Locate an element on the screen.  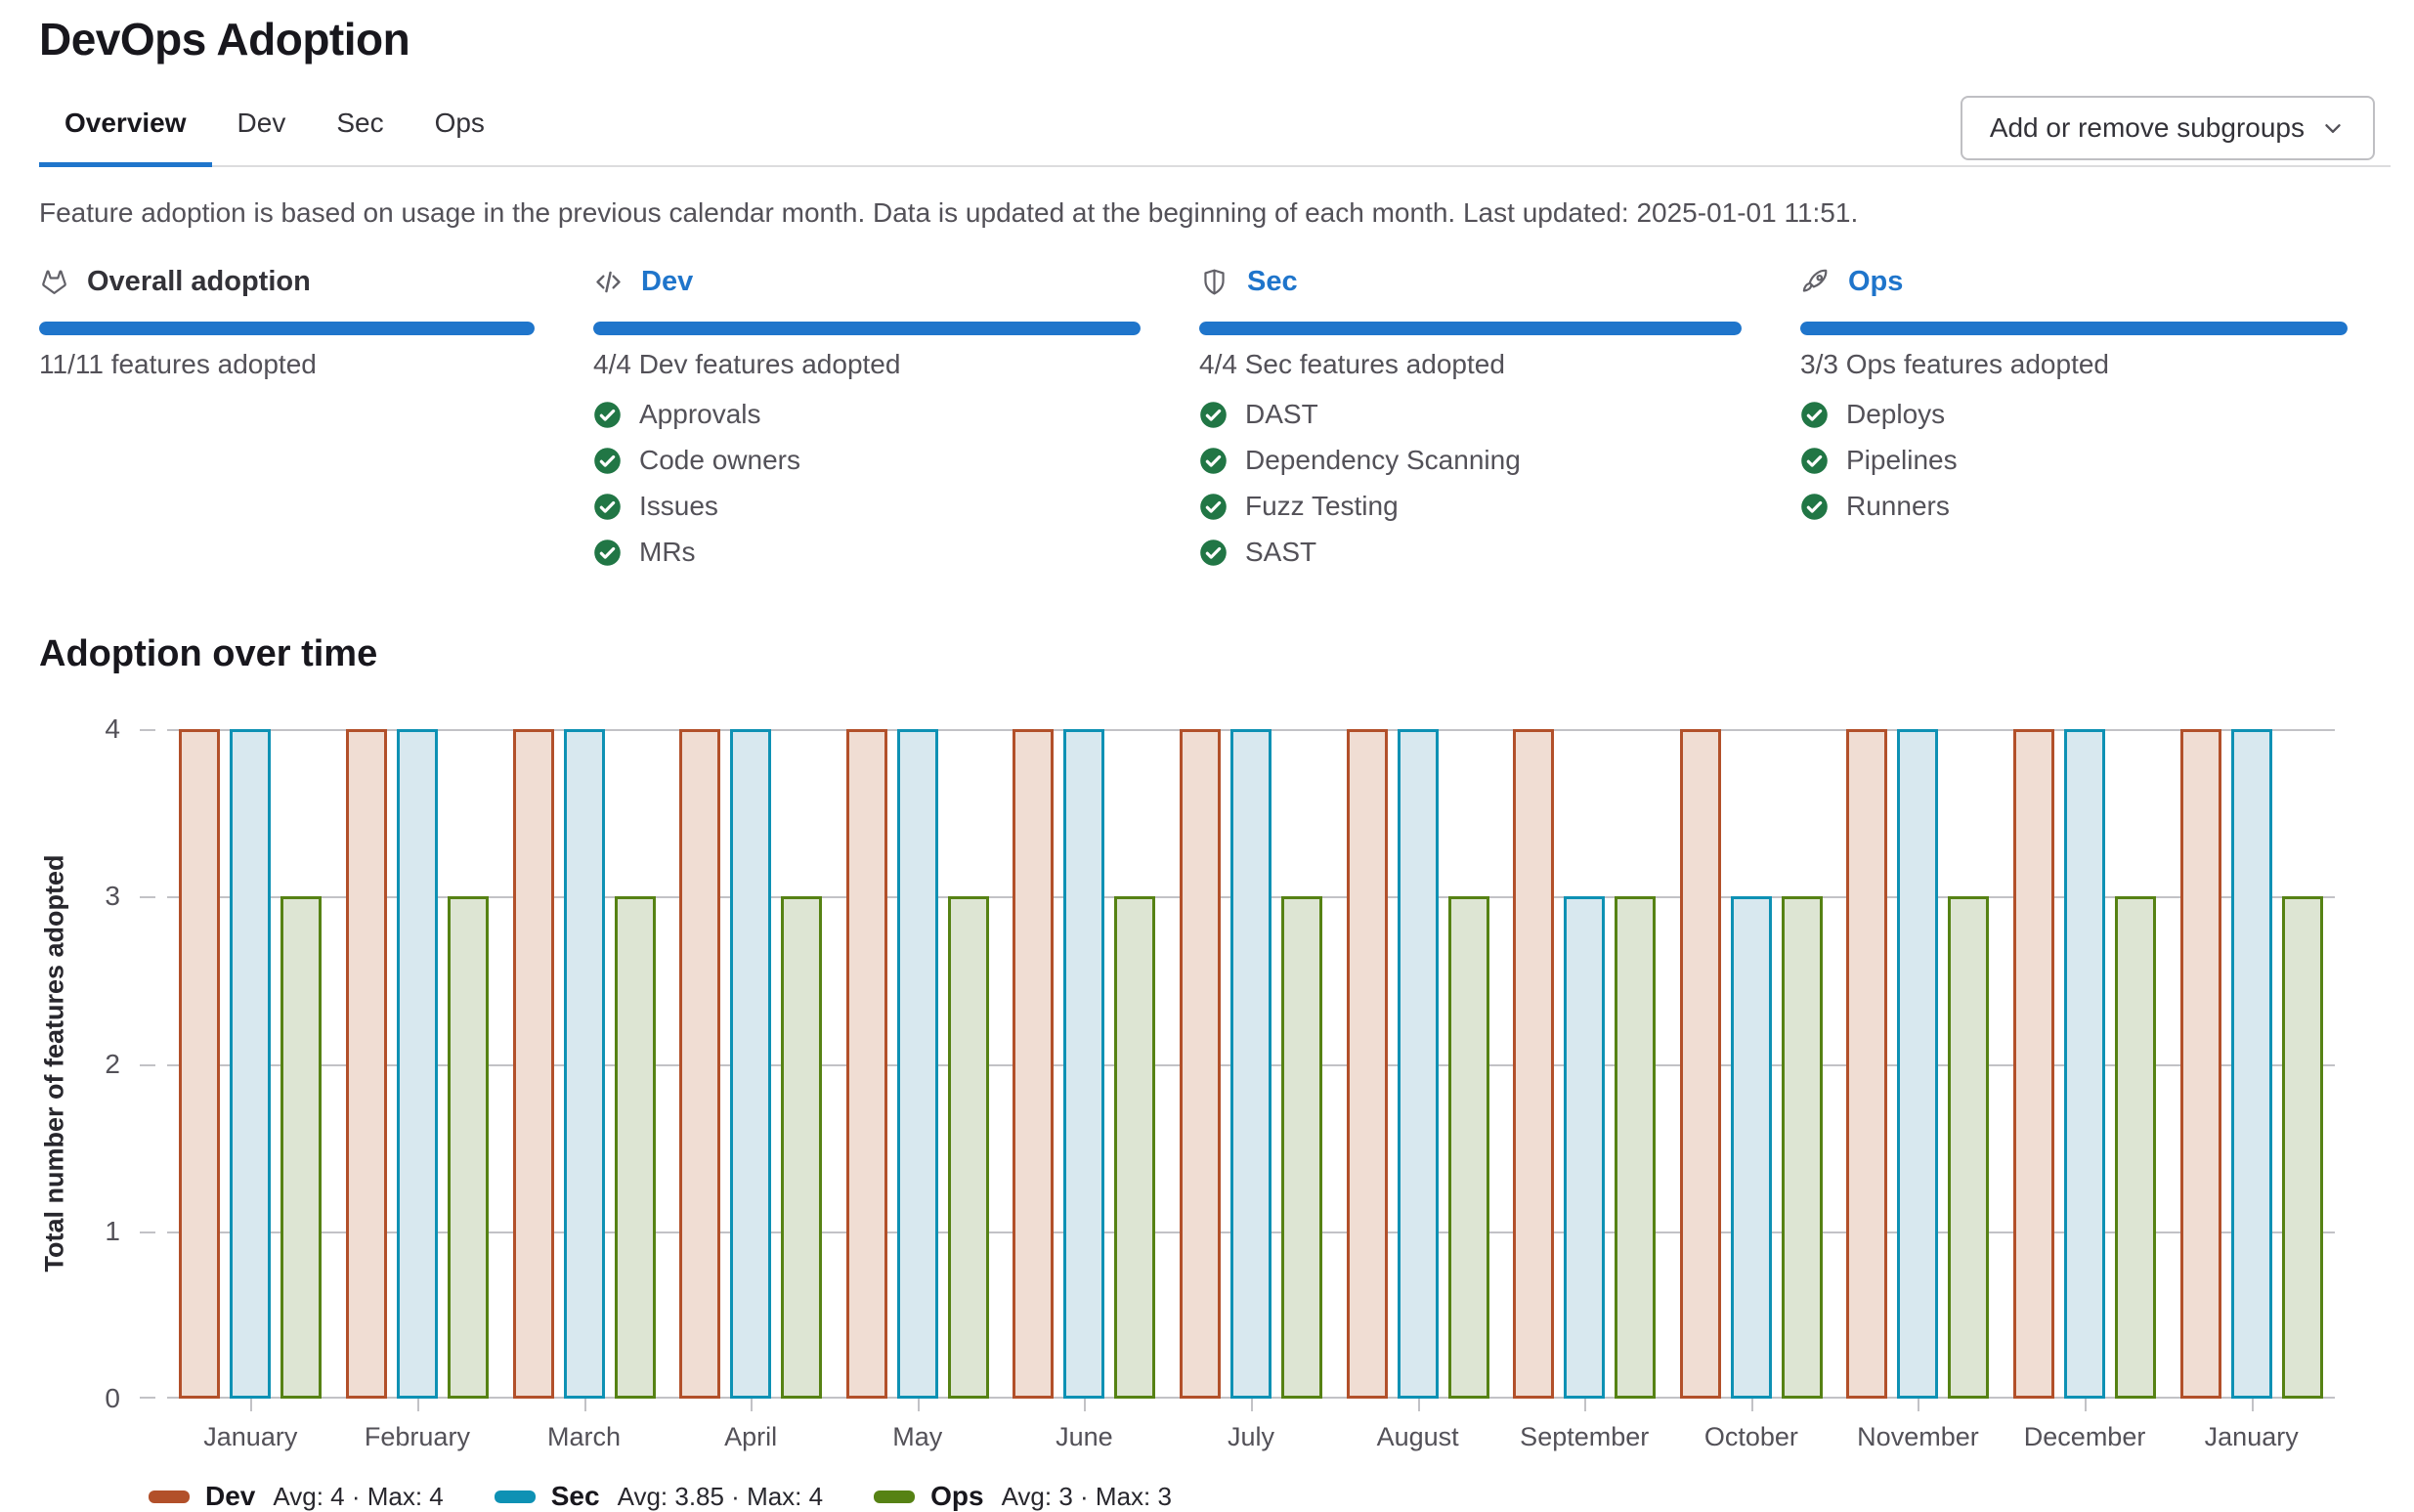
adoption-card-overall-adoption: Overall adoption 11/11 features adopted is located at coordinates (287, 422).